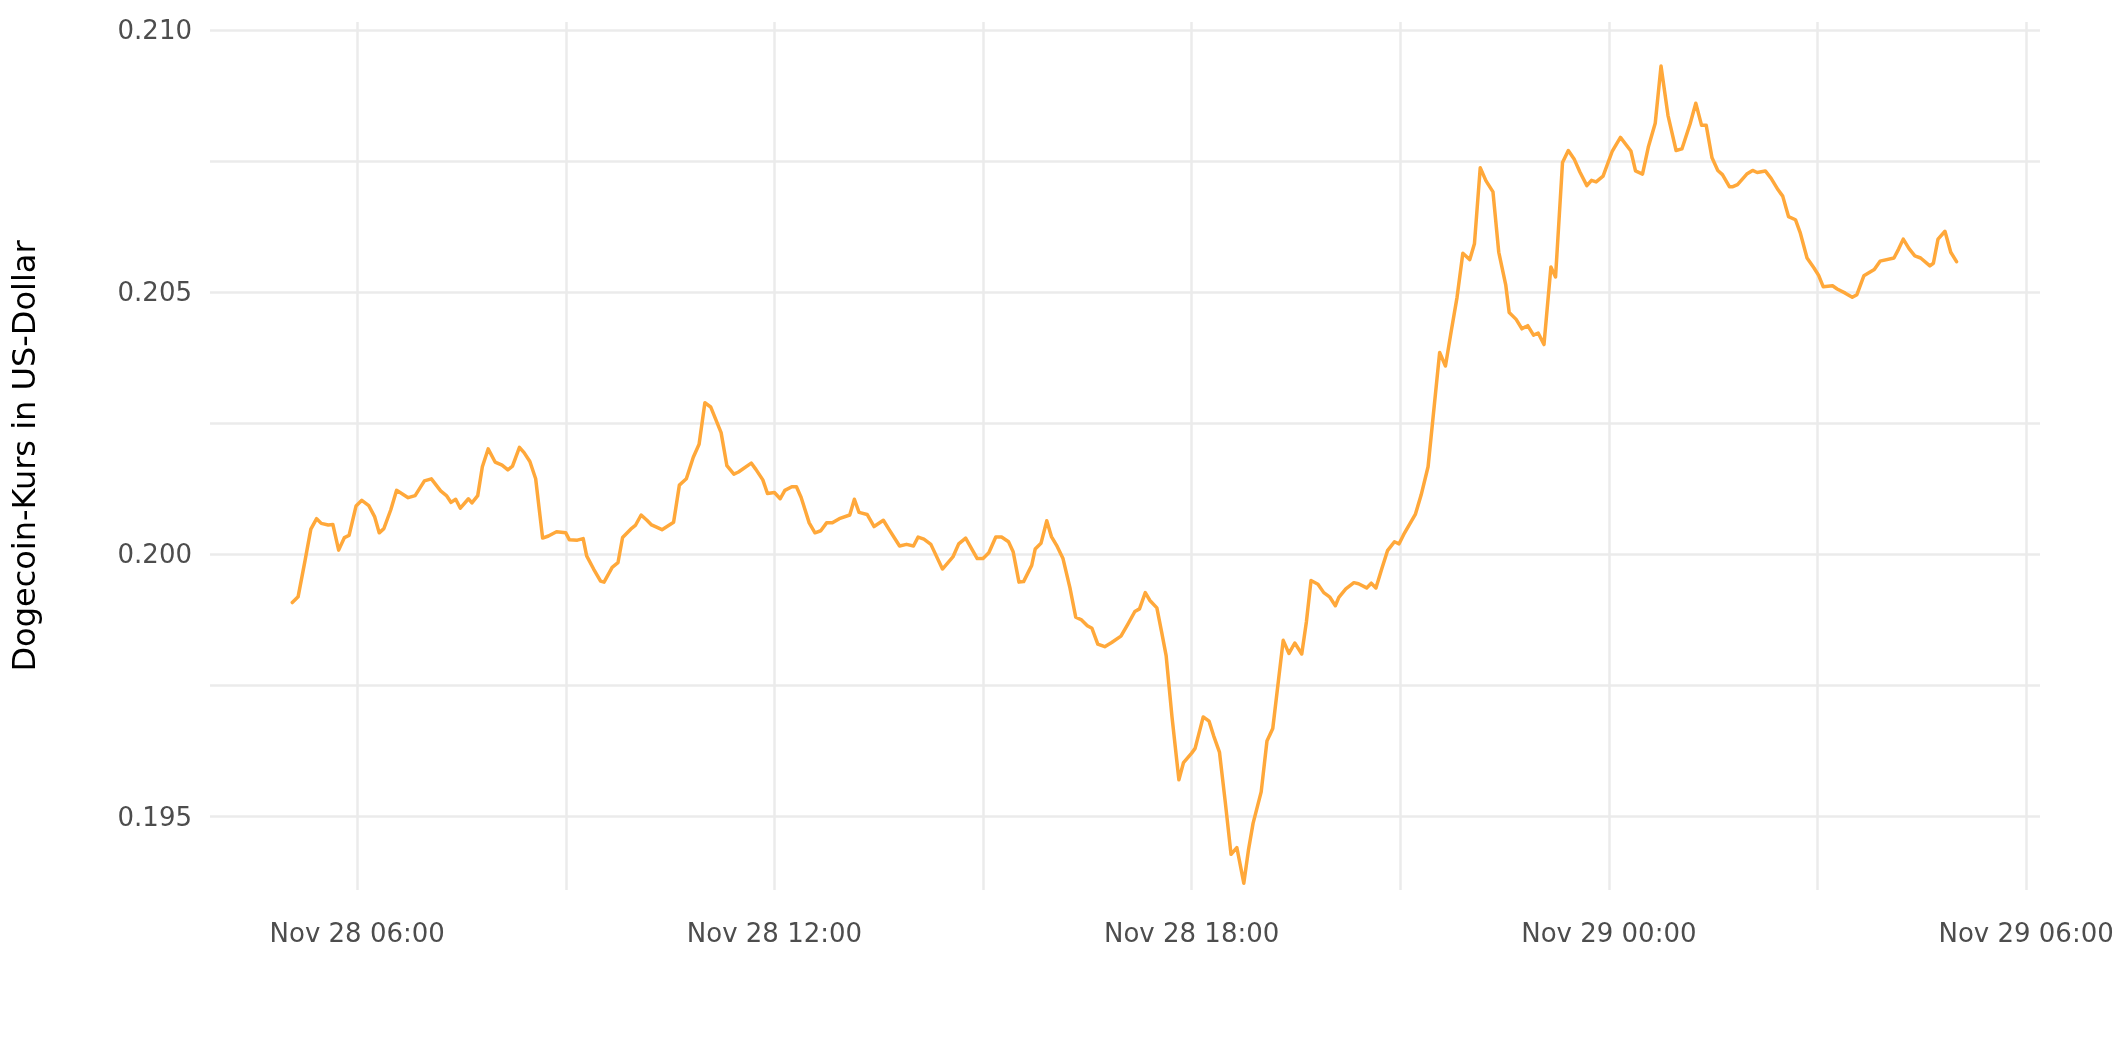 This screenshot has width=2125, height=1062. What do you see at coordinates (1609, 933) in the screenshot?
I see `x-tick-label: Nov 29 00:00` at bounding box center [1609, 933].